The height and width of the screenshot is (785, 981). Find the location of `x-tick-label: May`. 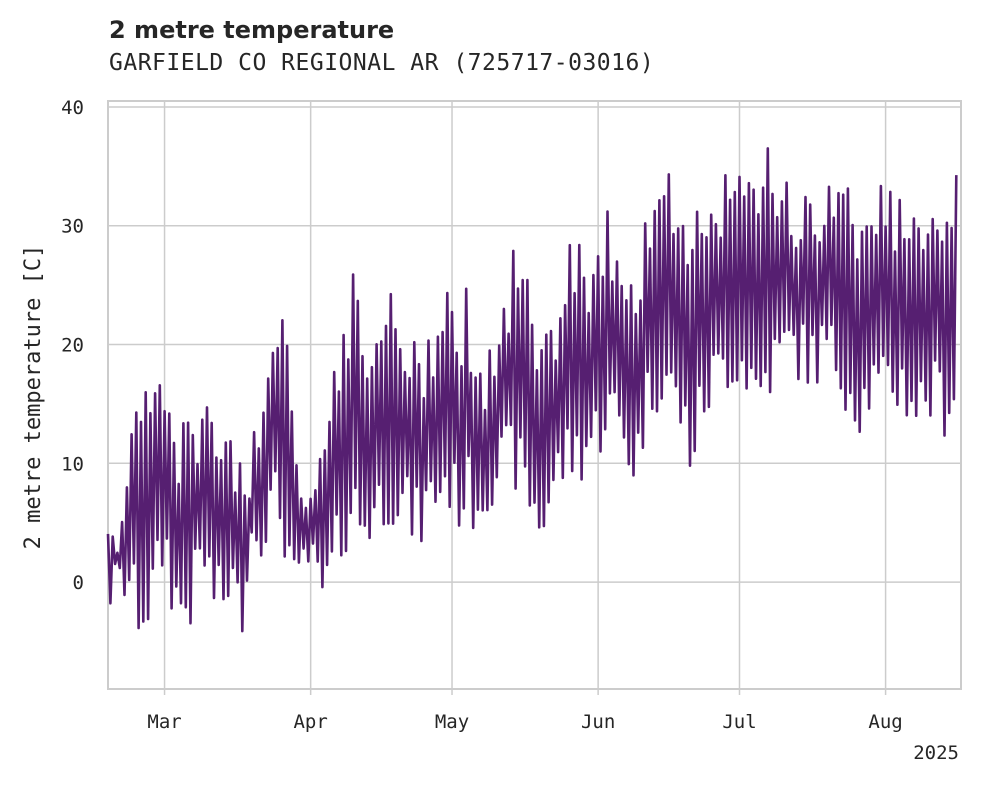

x-tick-label: May is located at coordinates (452, 722).